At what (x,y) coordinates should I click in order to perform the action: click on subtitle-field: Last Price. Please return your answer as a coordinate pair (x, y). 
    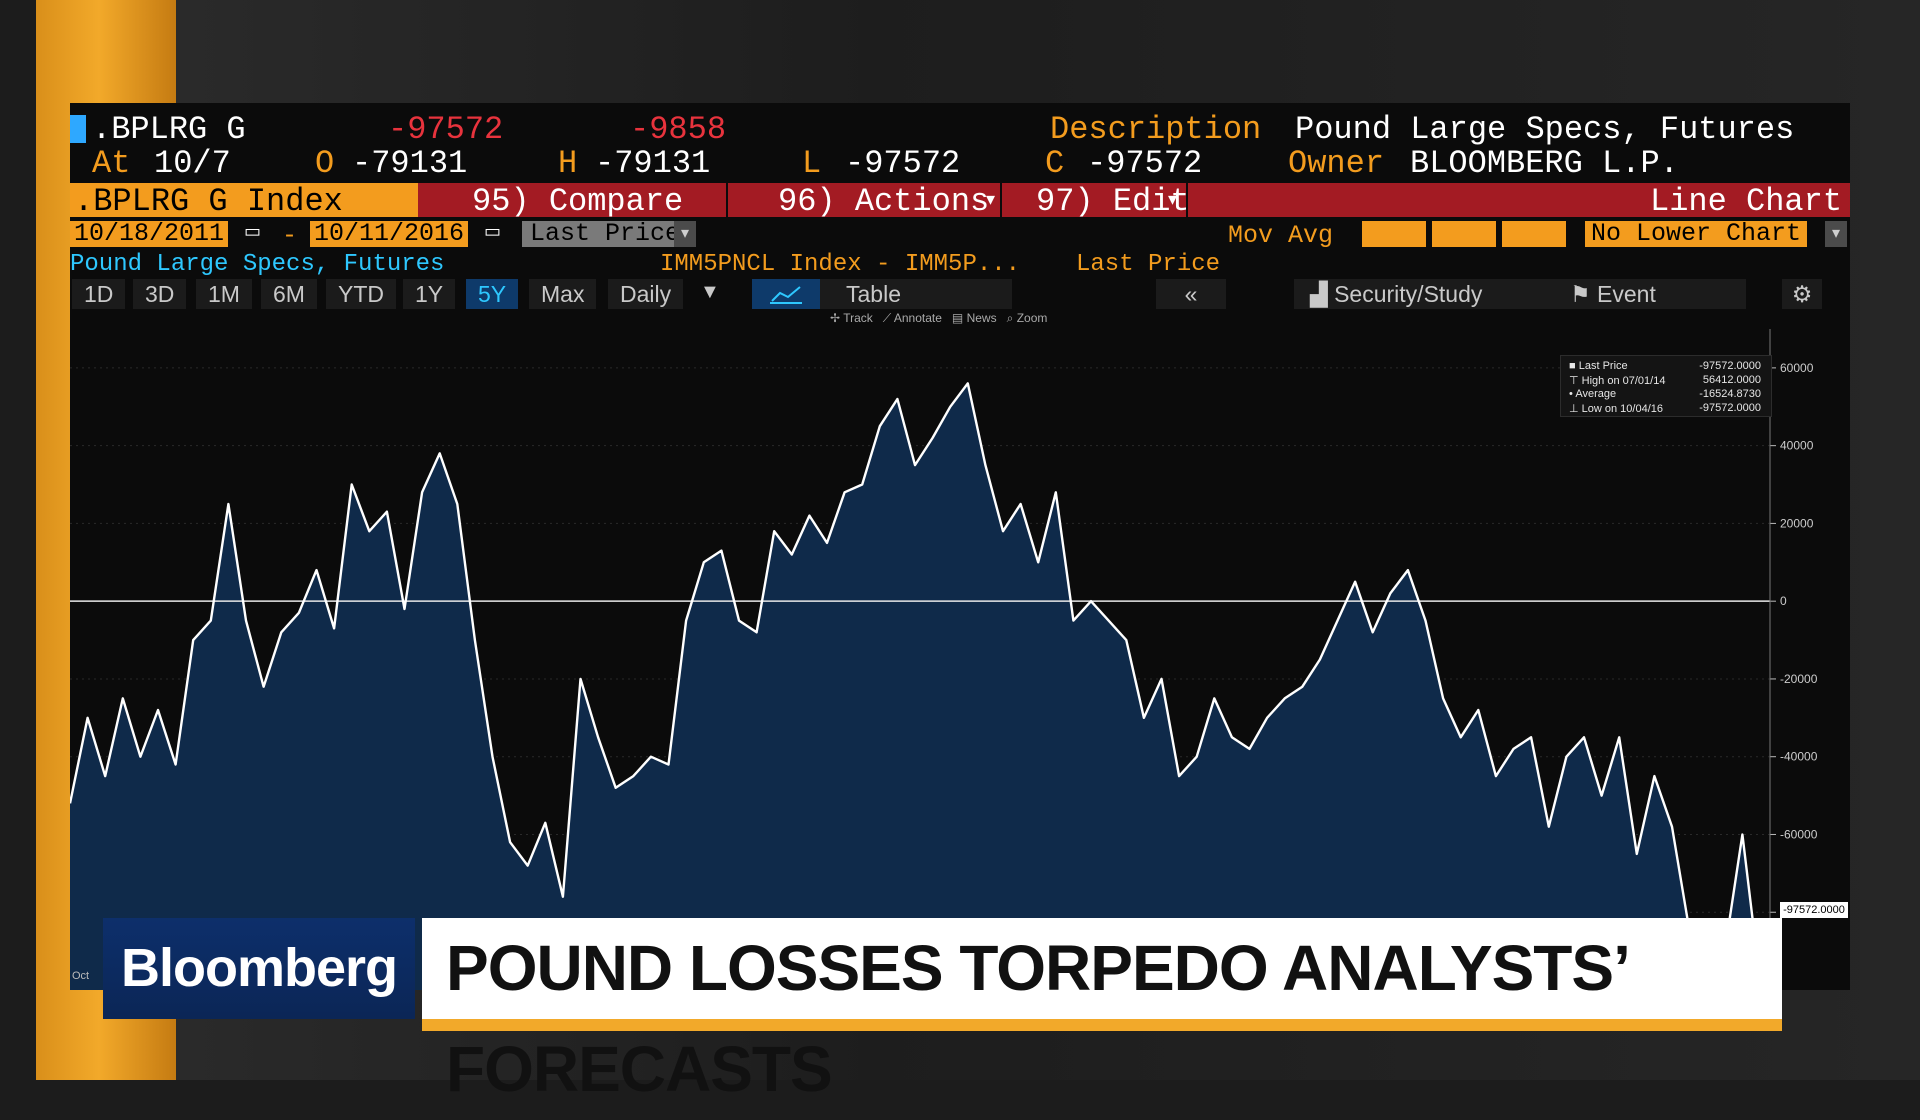
    Looking at the image, I should click on (1148, 264).